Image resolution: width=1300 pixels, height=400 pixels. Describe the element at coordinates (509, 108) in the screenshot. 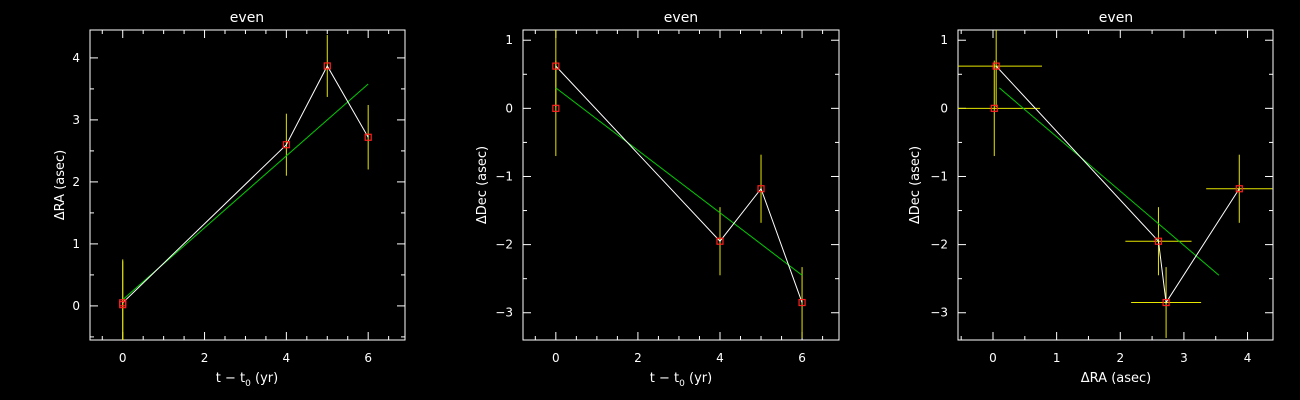

I see `panel-2-ytick-label: 0` at that location.